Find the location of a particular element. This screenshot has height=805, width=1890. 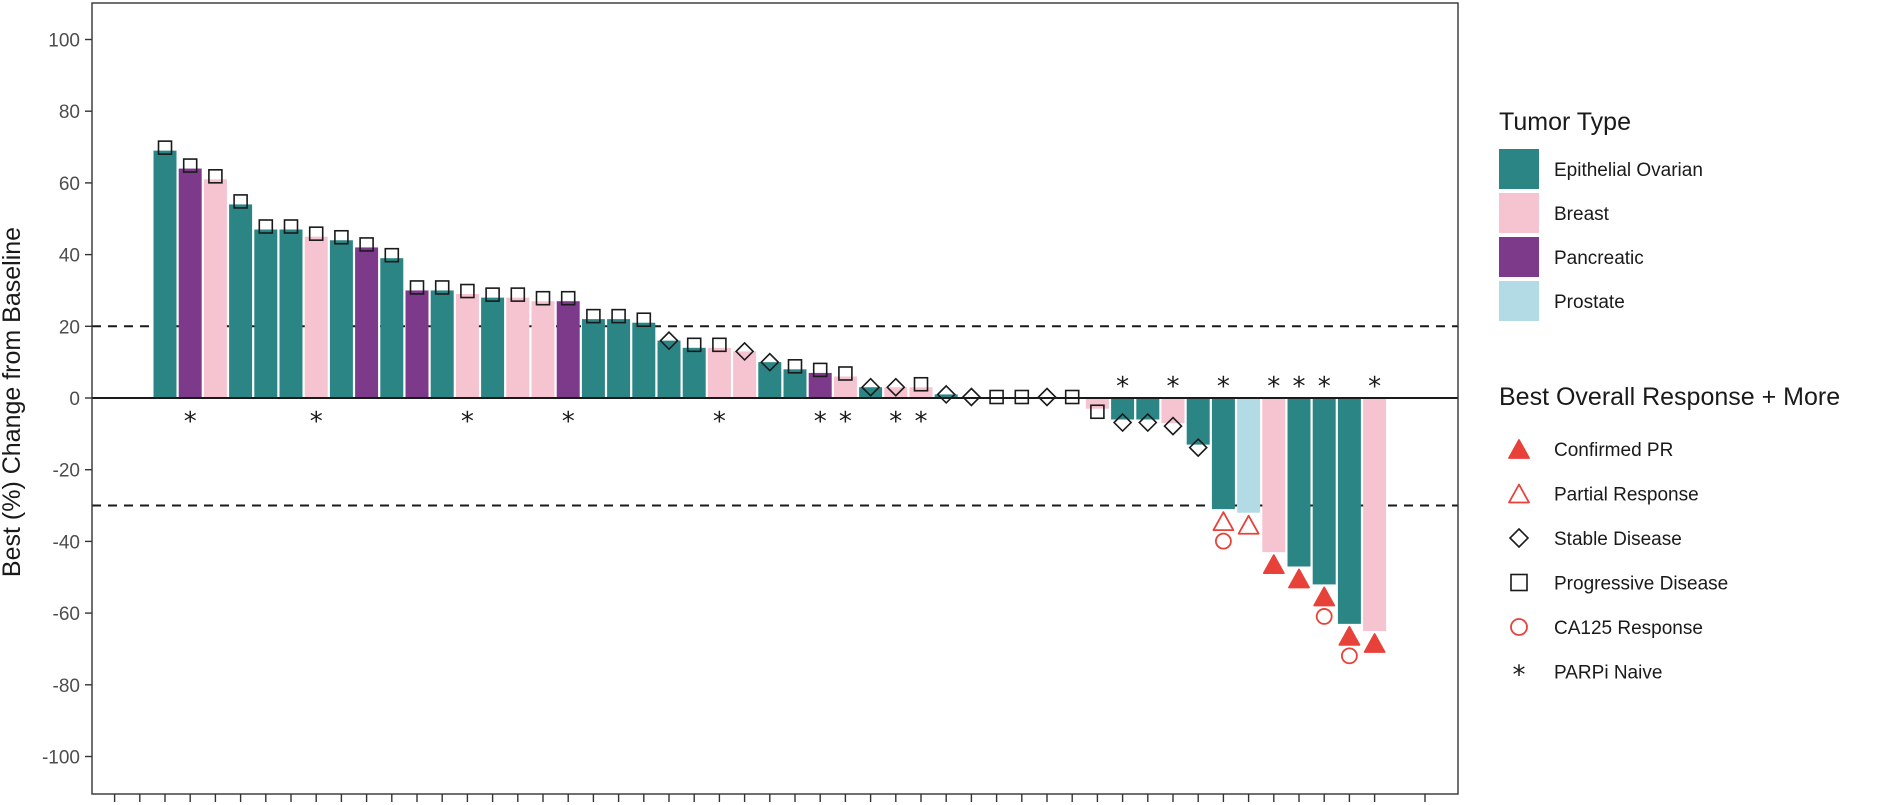

legend-symbol-parpi: * is located at coordinates (1519, 676).